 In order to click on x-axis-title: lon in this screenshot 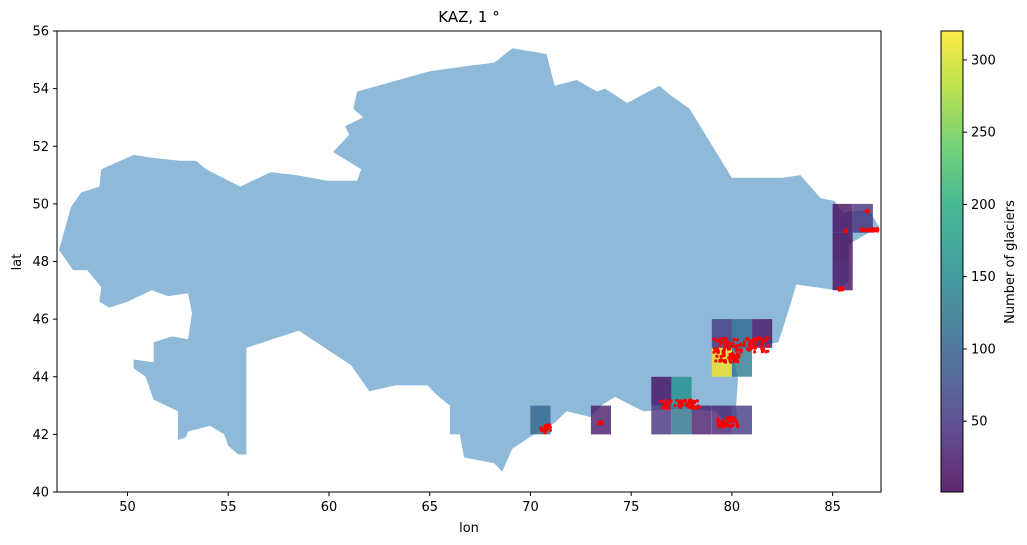, I will do `click(469, 528)`.